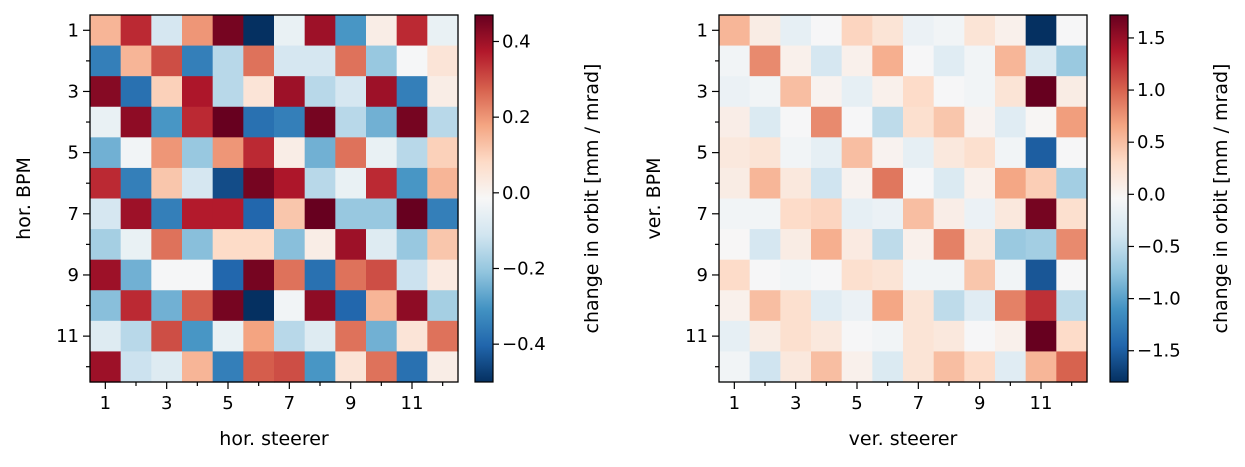 The width and height of the screenshot is (1245, 467). Describe the element at coordinates (654, 199) in the screenshot. I see `y-axis-label: ver. BPM` at that location.